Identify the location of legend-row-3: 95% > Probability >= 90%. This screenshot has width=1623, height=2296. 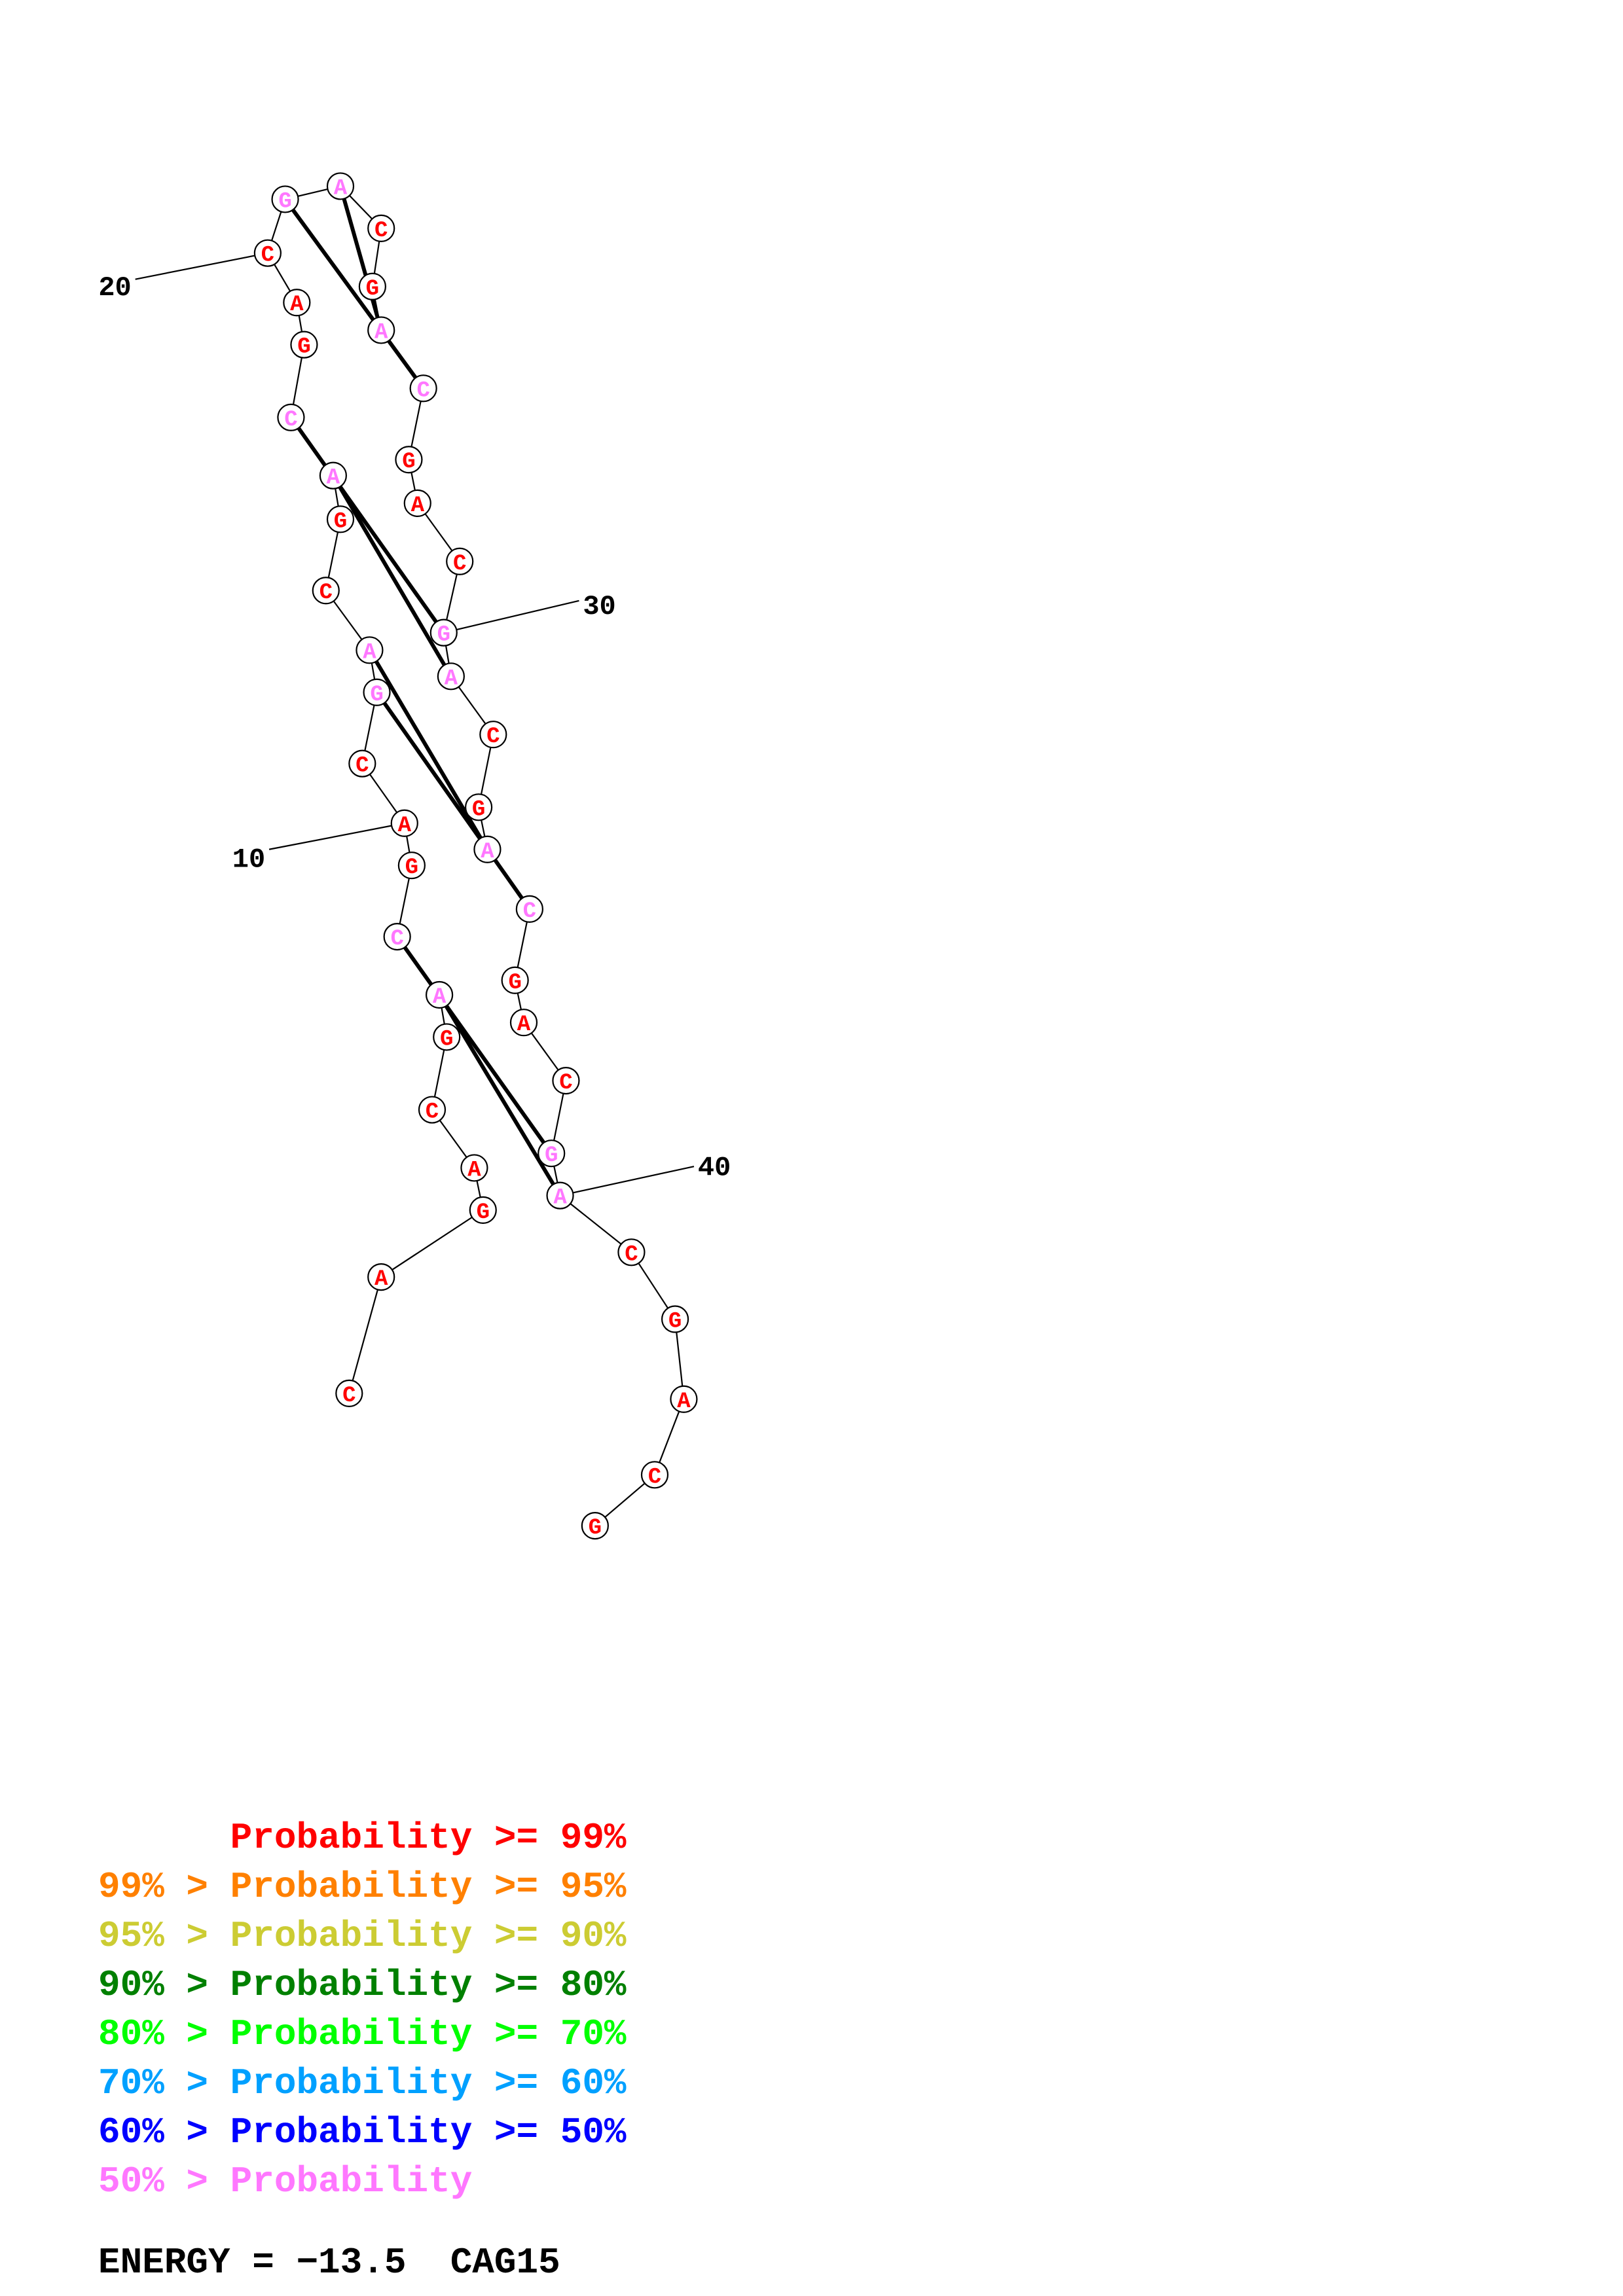
(362, 1936).